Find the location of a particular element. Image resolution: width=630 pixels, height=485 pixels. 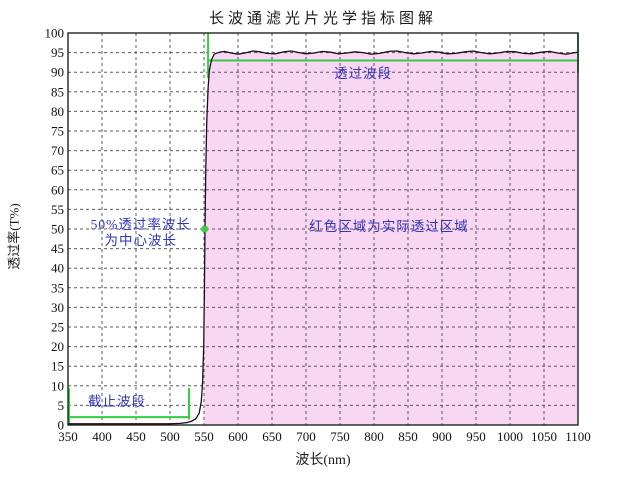

y-tick-label: 10 is located at coordinates (57, 385).